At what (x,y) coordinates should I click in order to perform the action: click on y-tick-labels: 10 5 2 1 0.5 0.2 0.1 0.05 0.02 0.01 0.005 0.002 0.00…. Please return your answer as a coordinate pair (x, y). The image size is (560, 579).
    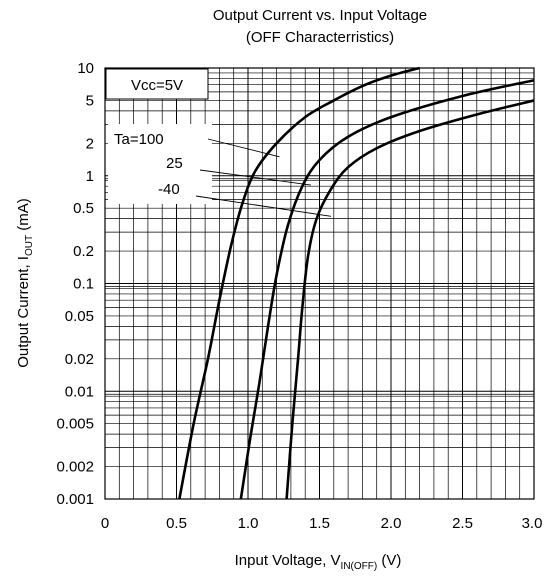
    Looking at the image, I should click on (75, 284).